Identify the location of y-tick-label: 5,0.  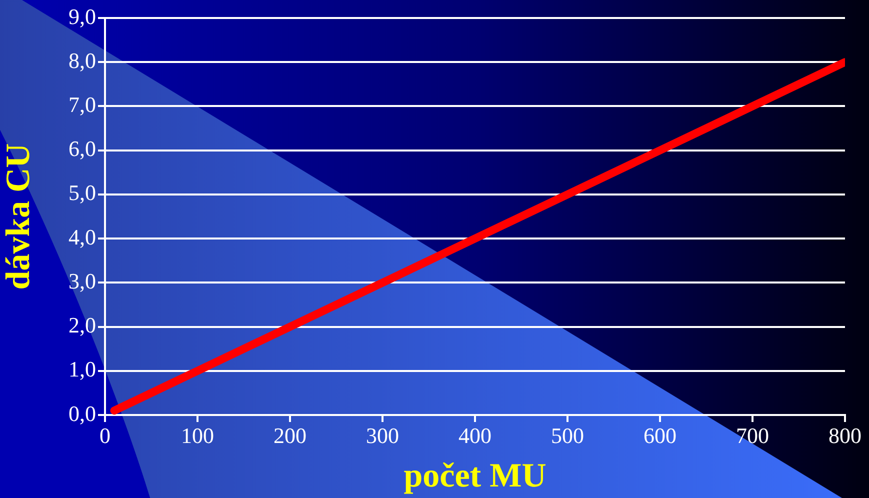
(82, 193).